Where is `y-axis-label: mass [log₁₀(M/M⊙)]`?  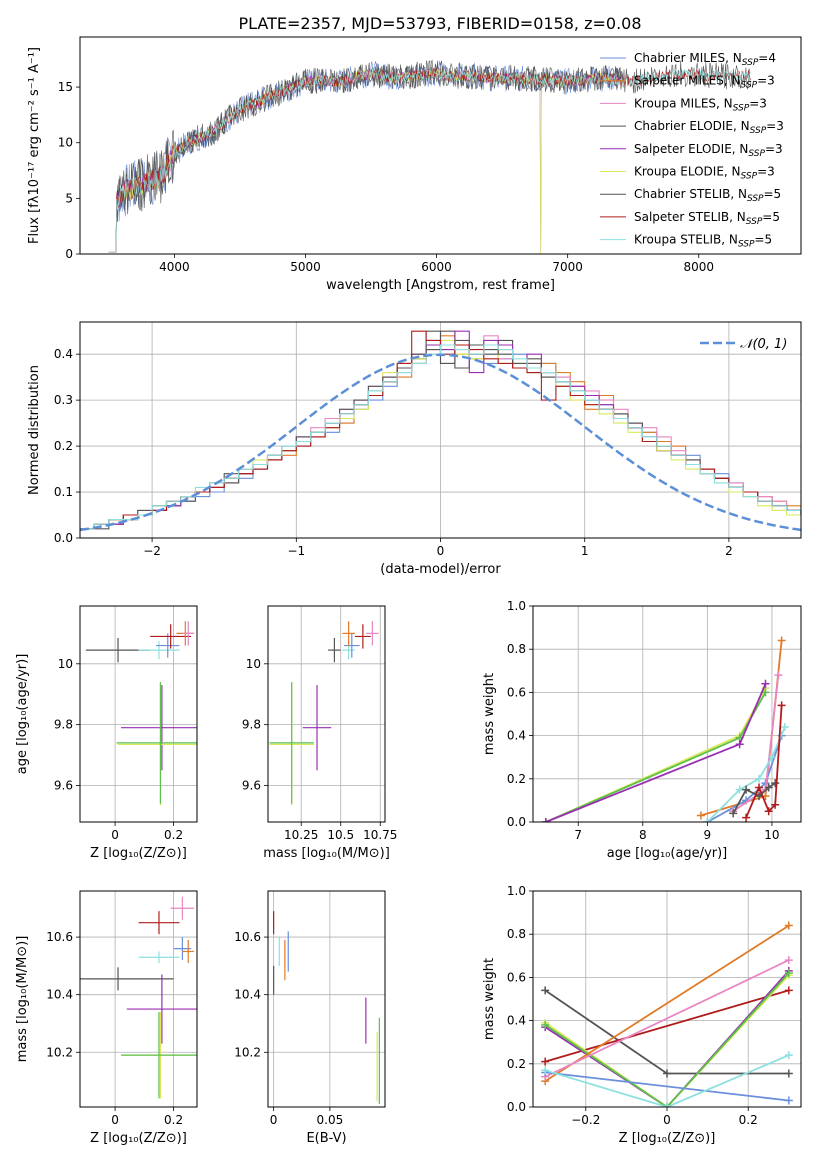 y-axis-label: mass [log₁₀(M/M⊙)] is located at coordinates (22, 999).